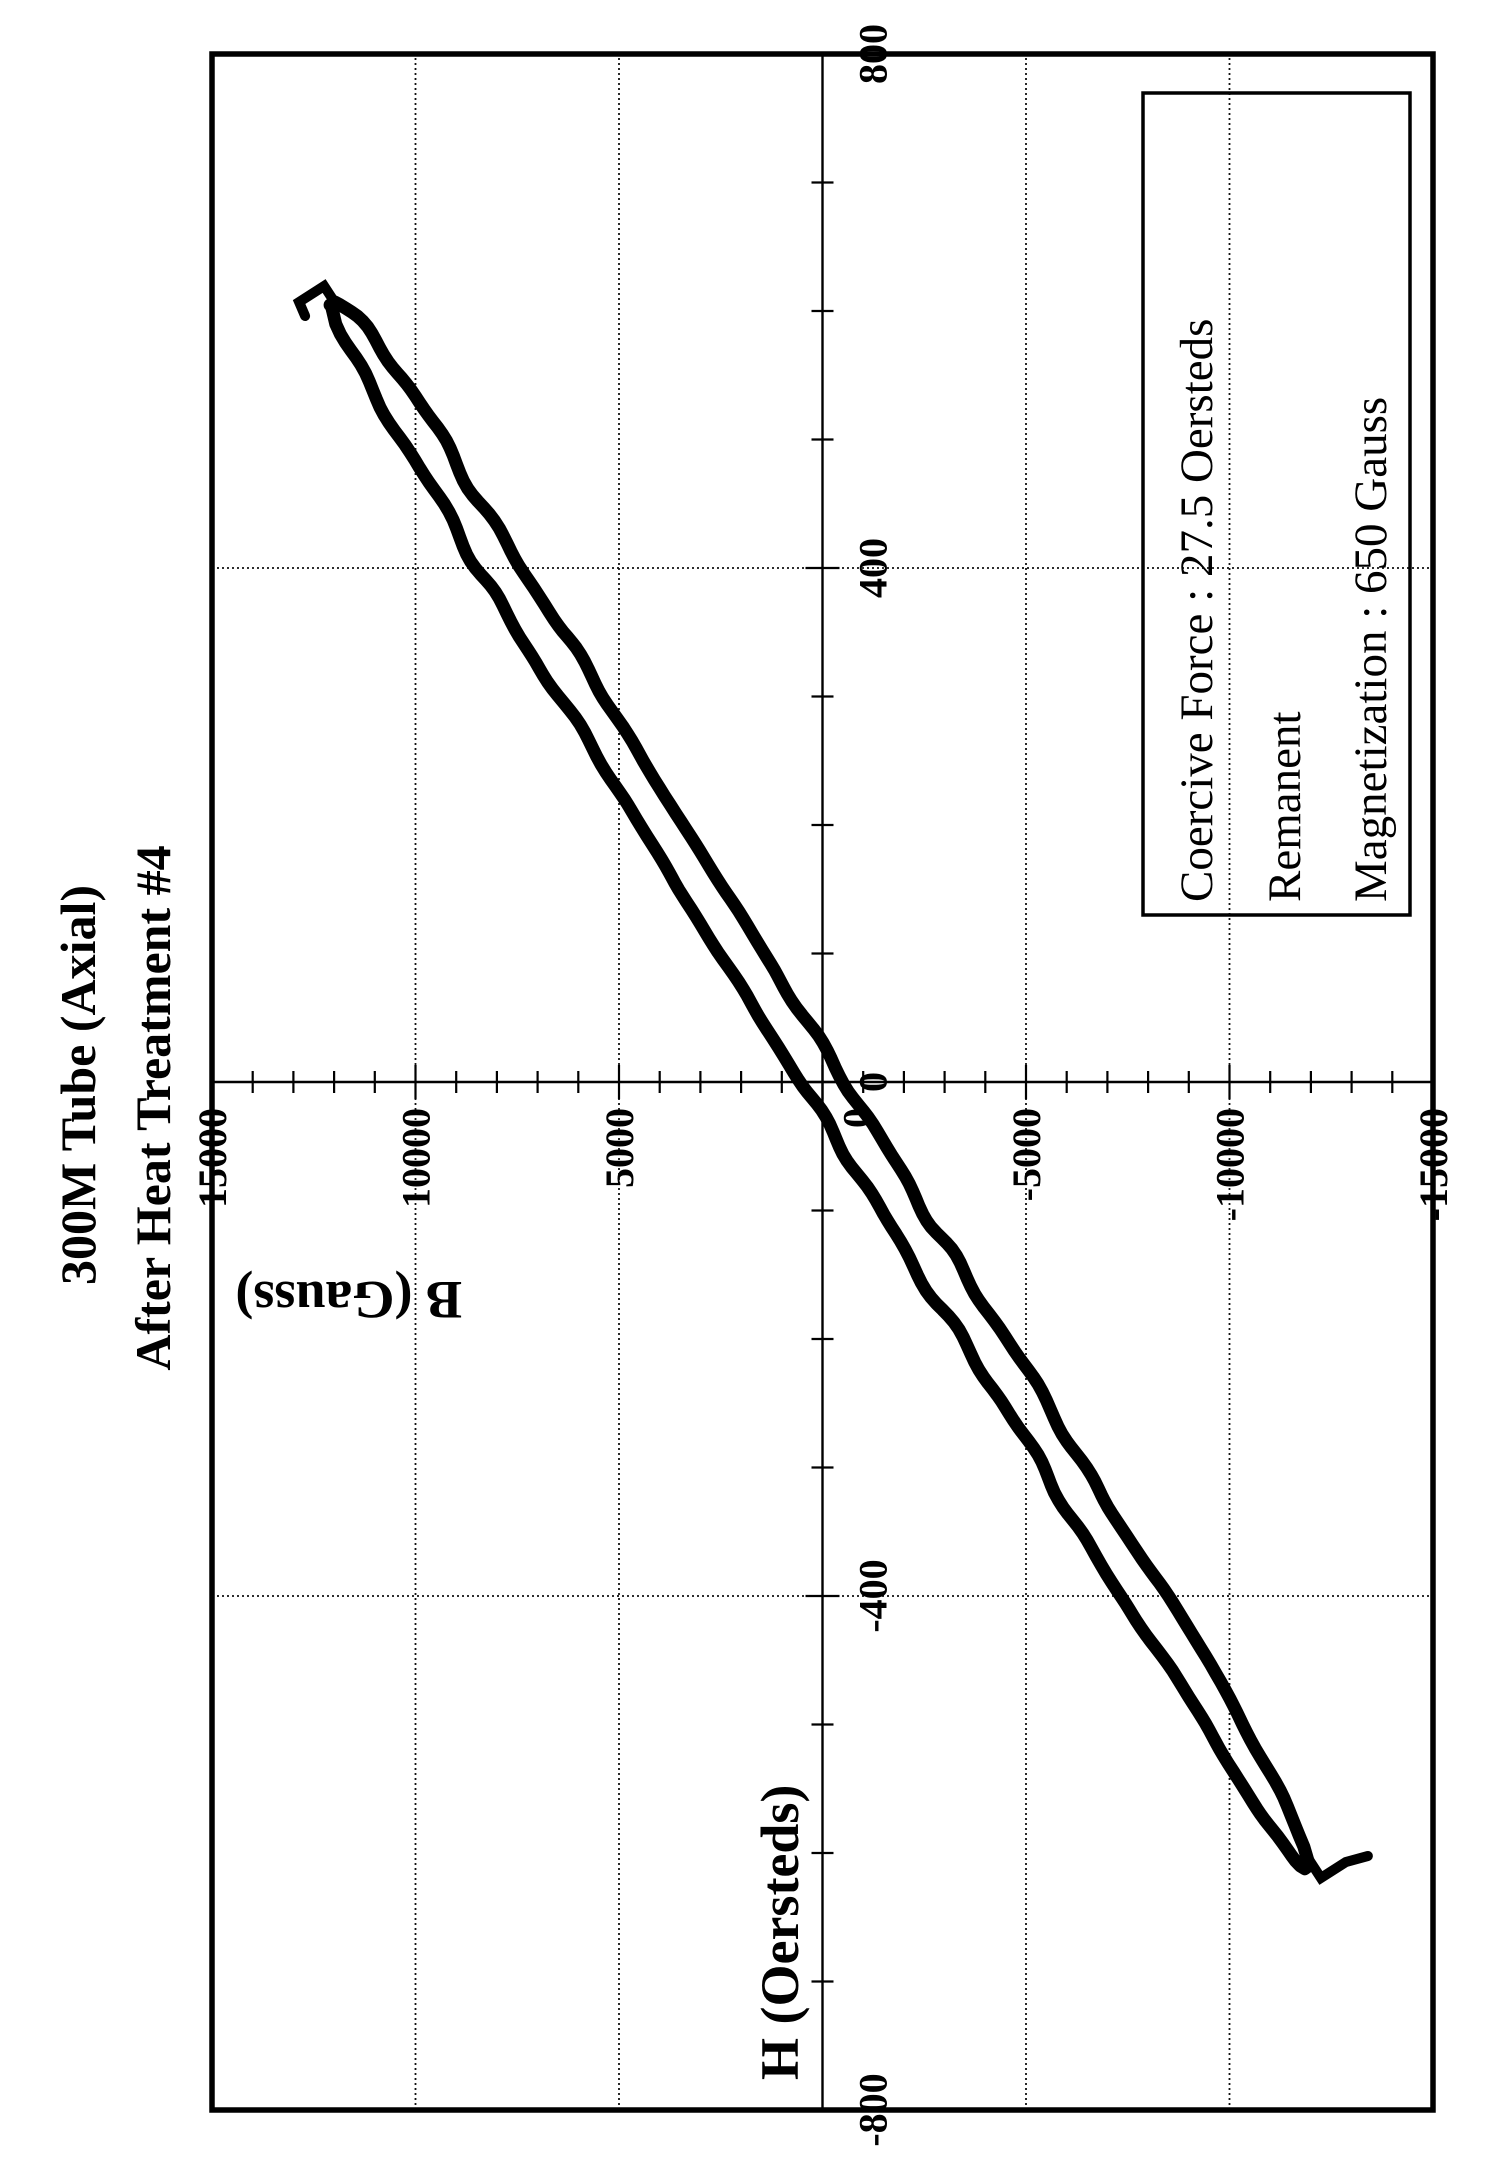 Image resolution: width=1500 pixels, height=2180 pixels. What do you see at coordinates (619, 1148) in the screenshot?
I see `y-tick-label: 5000` at bounding box center [619, 1148].